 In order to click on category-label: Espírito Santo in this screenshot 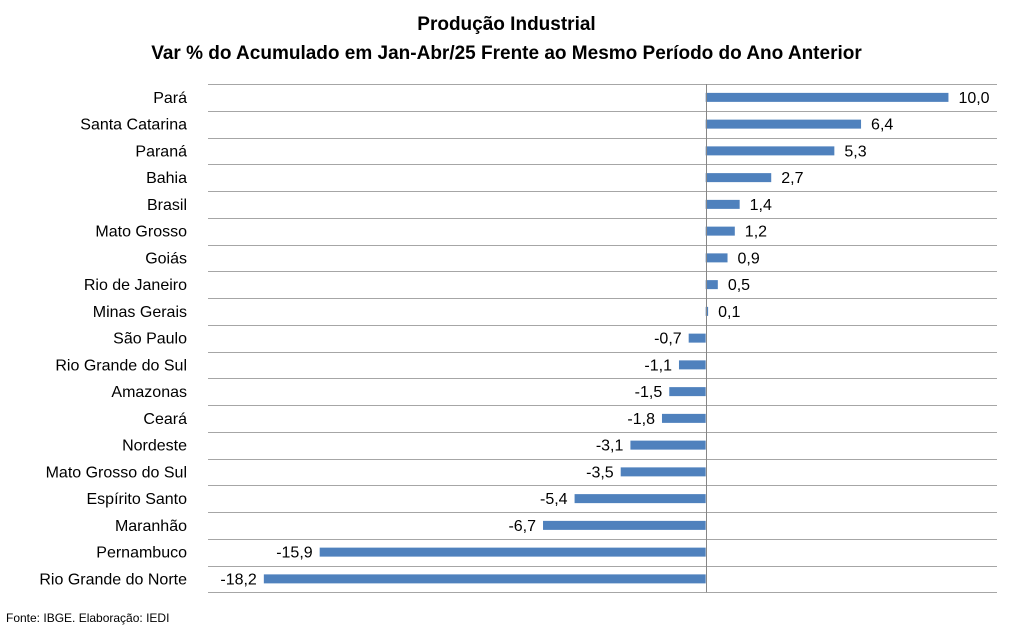, I will do `click(137, 499)`.